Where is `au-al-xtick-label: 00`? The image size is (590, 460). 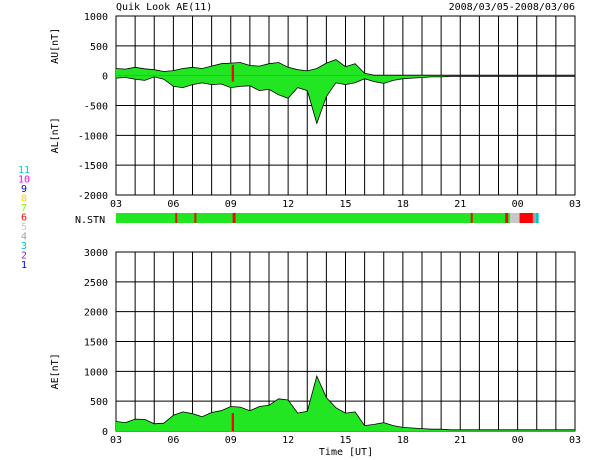 au-al-xtick-label: 00 is located at coordinates (518, 204).